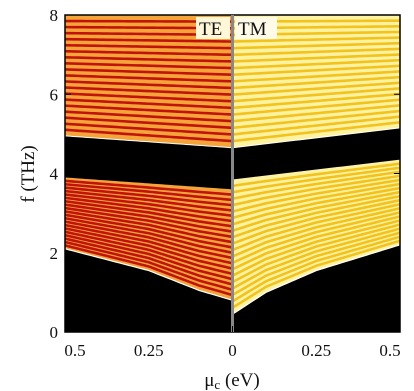 This screenshot has height=391, width=414. Describe the element at coordinates (28, 174) in the screenshot. I see `y-axis-label: f (THz)` at that location.